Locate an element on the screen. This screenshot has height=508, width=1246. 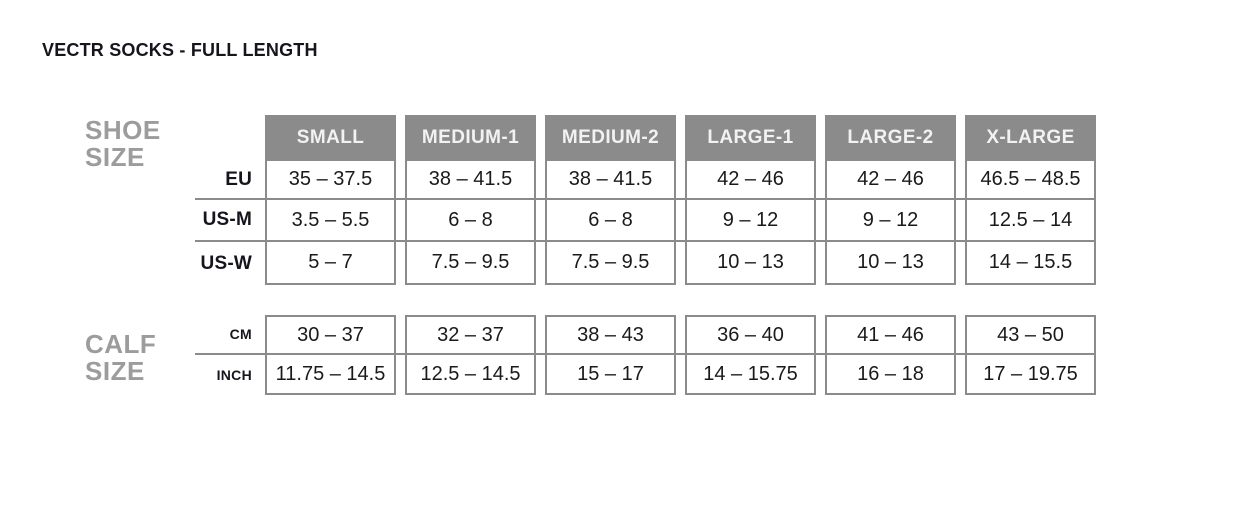
page-title: VECTR SOCKS - FULL LENGTH is located at coordinates (180, 50).